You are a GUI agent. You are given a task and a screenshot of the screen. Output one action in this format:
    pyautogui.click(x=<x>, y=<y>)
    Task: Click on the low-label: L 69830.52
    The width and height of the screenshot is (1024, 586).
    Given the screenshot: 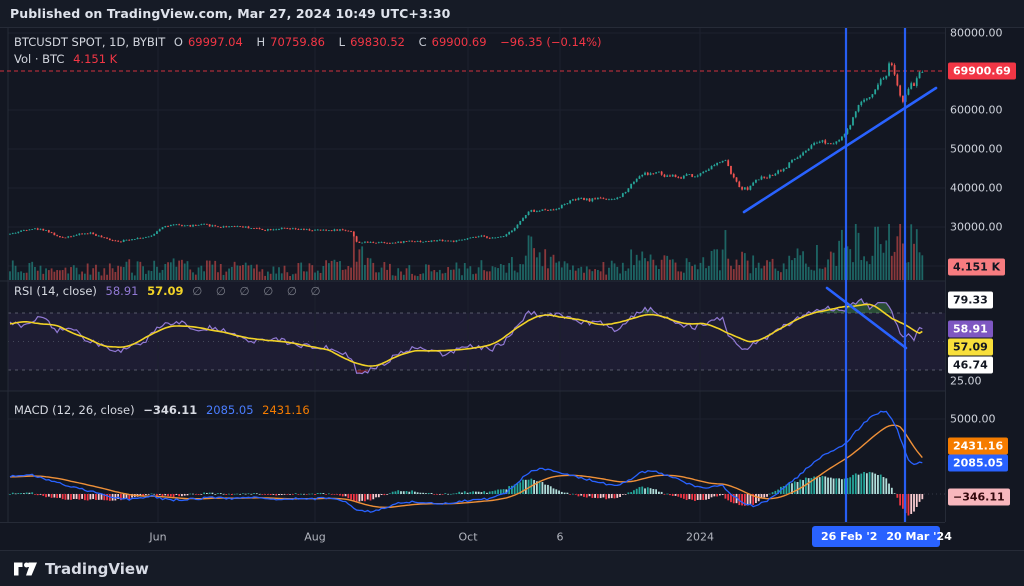 What is the action you would take?
    pyautogui.click(x=371, y=42)
    